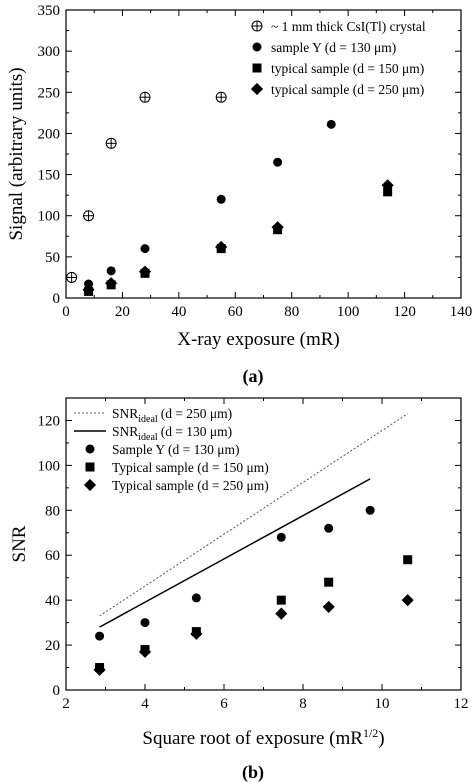 The width and height of the screenshot is (474, 782). What do you see at coordinates (52, 258) in the screenshot?
I see `a-y-tick-label: 50` at bounding box center [52, 258].